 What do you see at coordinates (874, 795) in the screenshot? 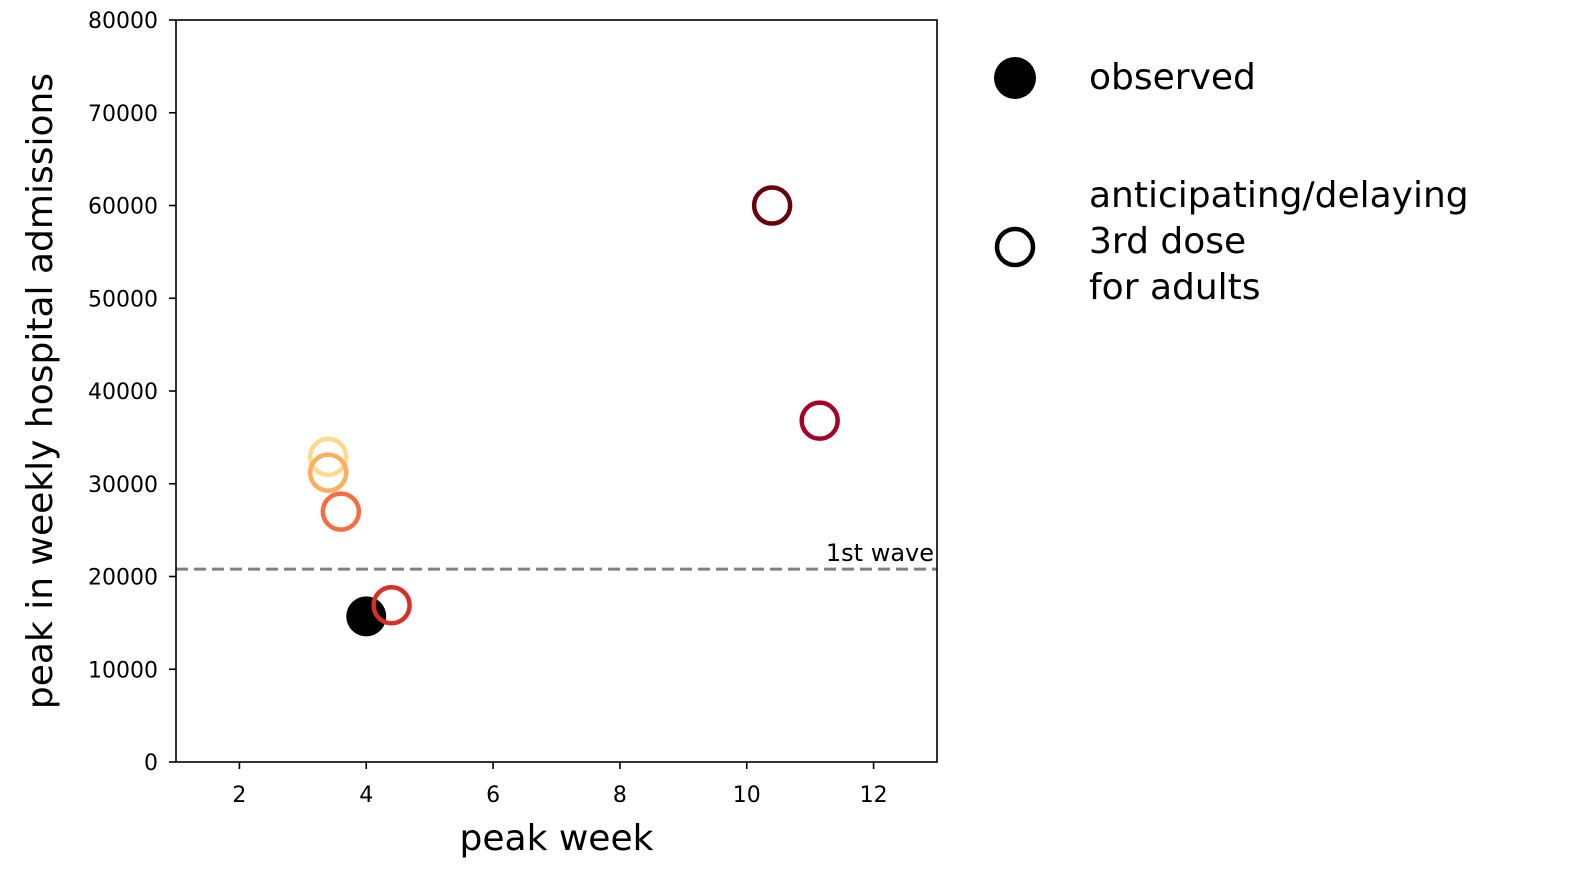
I see `x-tick-label: 12` at bounding box center [874, 795].